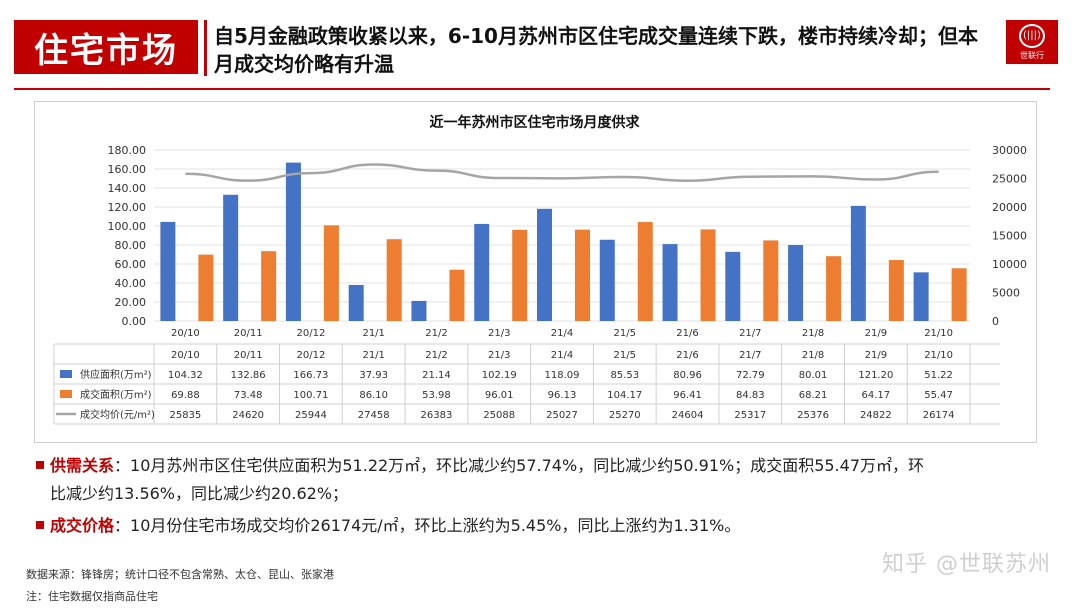  What do you see at coordinates (966, 564) in the screenshot?
I see `watermark: 知乎 @世联苏州` at bounding box center [966, 564].